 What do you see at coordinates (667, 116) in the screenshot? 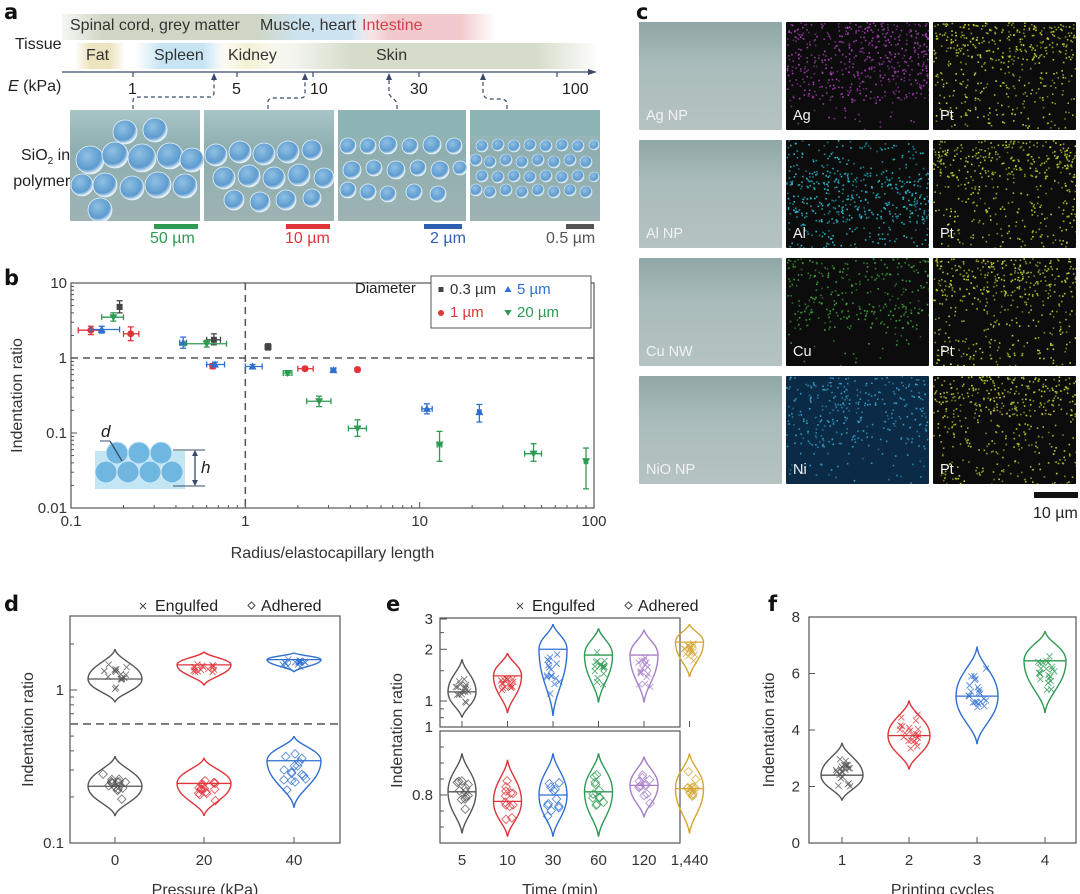
I see `edx-sample-label: Ag NP` at bounding box center [667, 116].